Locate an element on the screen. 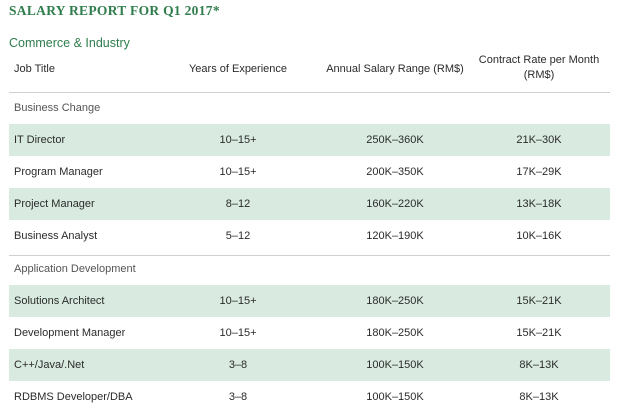  cell-job-title: RDBMS Developer/DBA is located at coordinates (73, 397).